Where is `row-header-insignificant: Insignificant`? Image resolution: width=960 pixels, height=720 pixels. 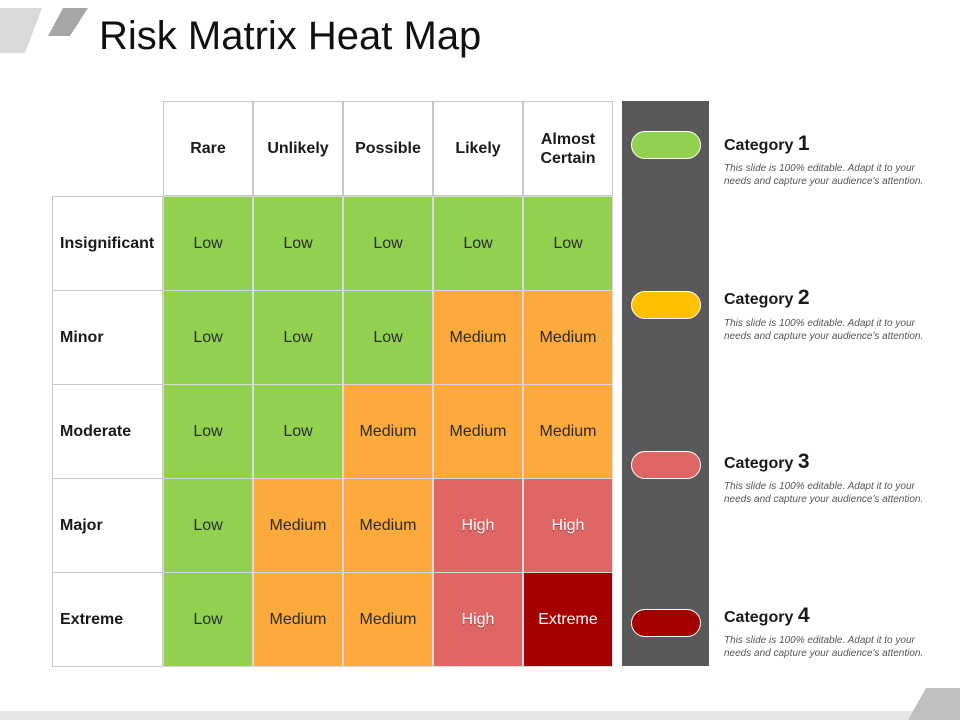
row-header-insignificant: Insignificant is located at coordinates (107, 243).